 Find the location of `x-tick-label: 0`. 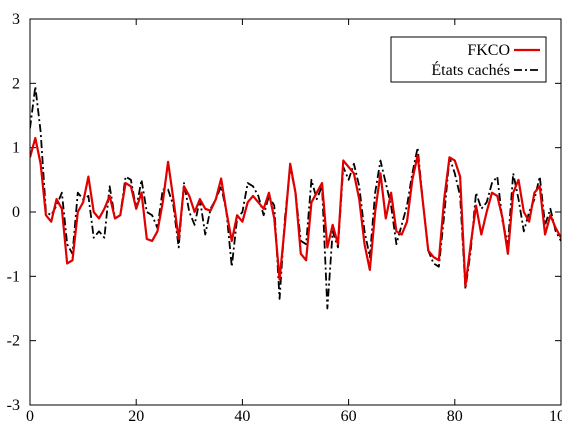

x-tick-label: 0 is located at coordinates (30, 414).